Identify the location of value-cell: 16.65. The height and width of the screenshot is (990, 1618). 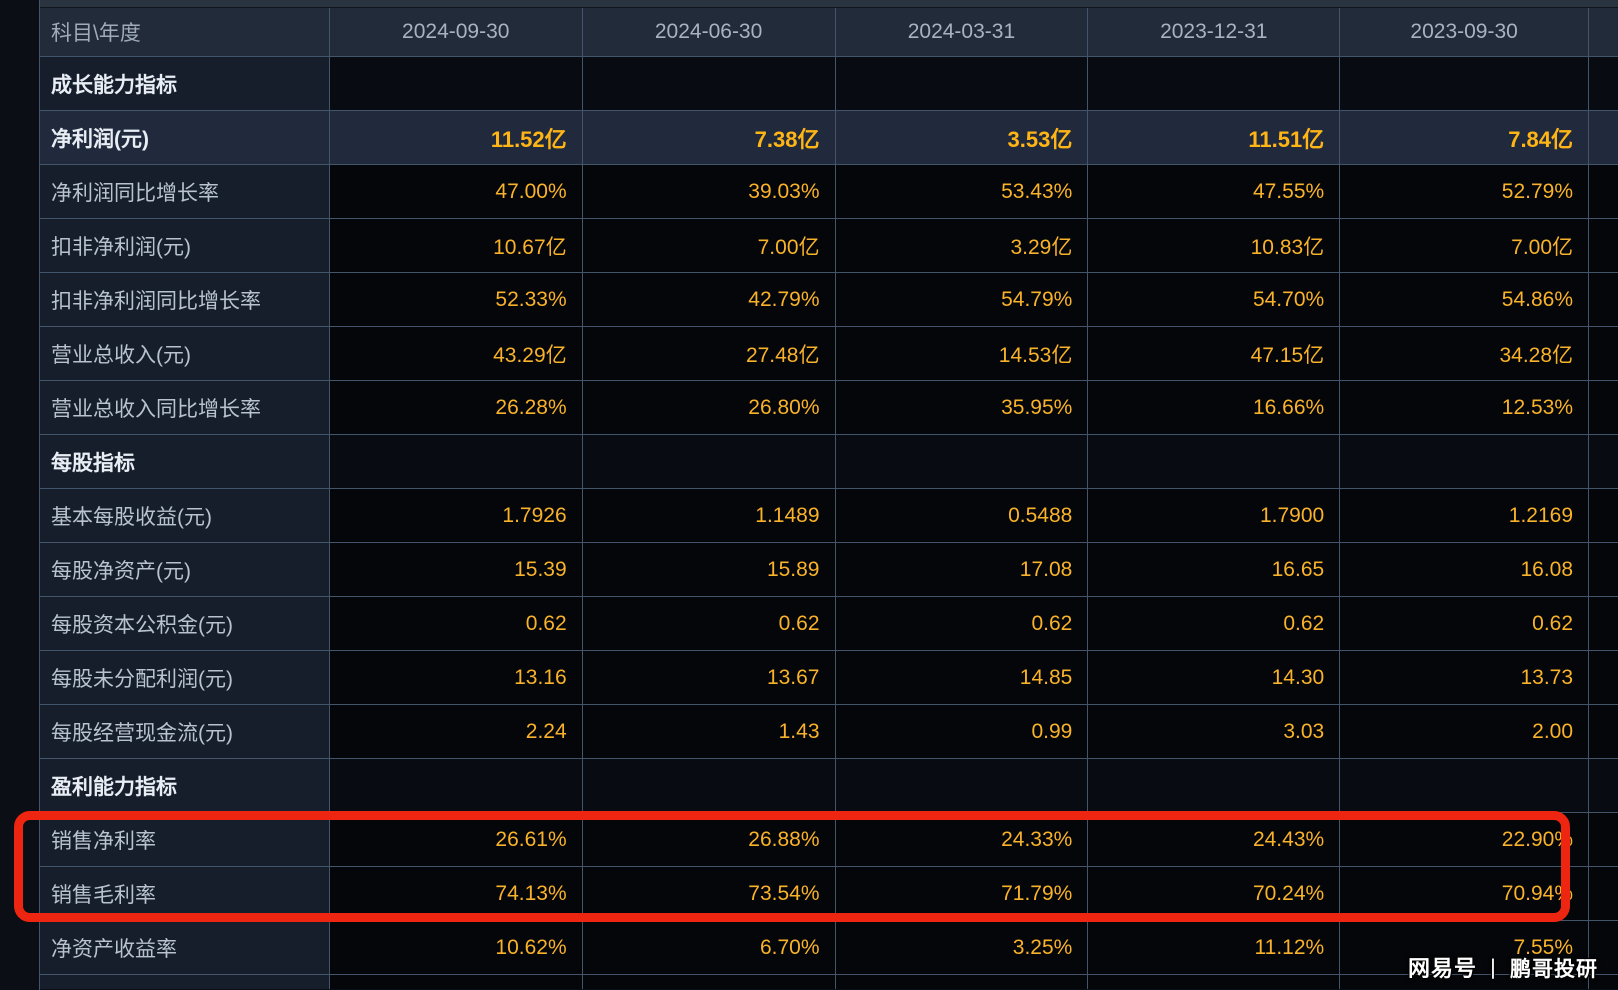
(1214, 570).